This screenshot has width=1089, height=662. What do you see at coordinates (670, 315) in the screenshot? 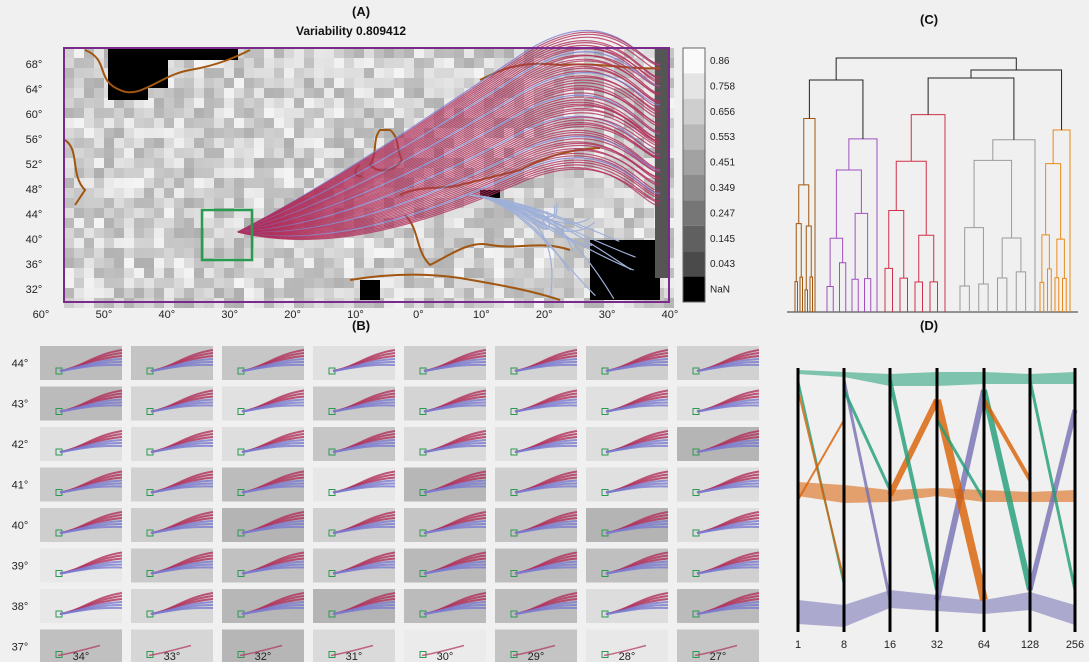
I see `map-x-tick-label: 40°` at bounding box center [670, 315].